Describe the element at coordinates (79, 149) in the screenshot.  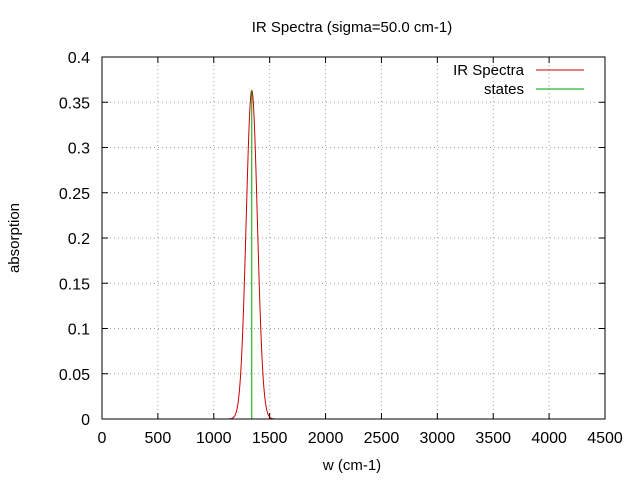
I see `y-tick-label: 0.3` at that location.